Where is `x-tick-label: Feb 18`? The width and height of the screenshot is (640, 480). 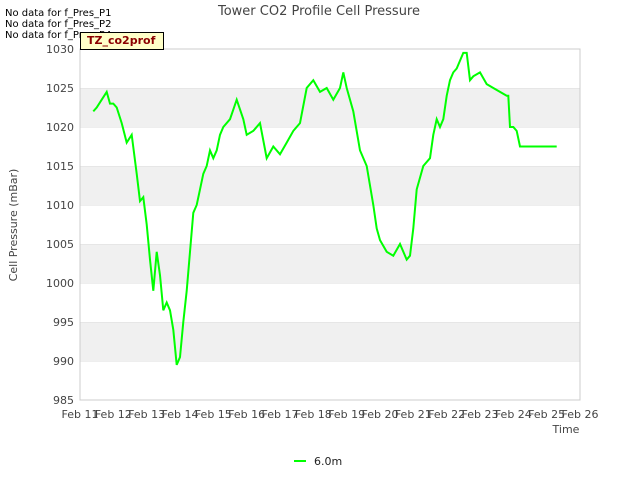 x-tick-label: Feb 18 is located at coordinates (313, 414).